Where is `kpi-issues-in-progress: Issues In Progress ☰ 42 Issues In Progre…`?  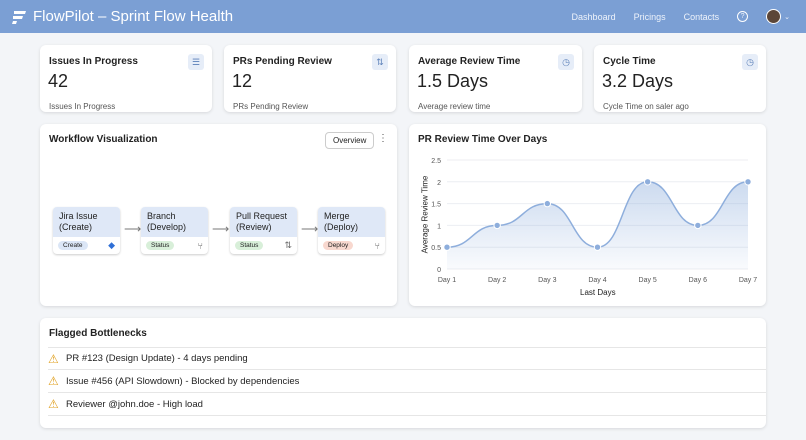
kpi-issues-in-progress: Issues In Progress ☰ 42 Issues In Progre… is located at coordinates (126, 78).